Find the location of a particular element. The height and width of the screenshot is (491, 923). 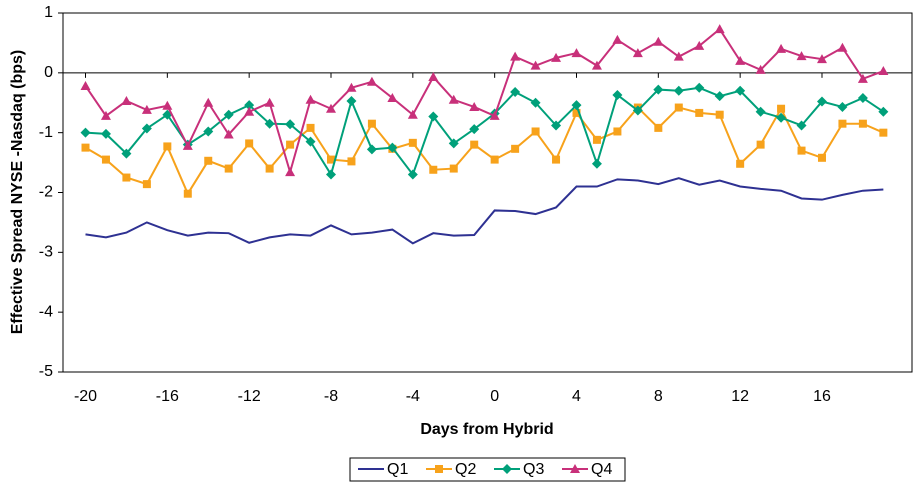

x-tick-label: 8 is located at coordinates (658, 396).